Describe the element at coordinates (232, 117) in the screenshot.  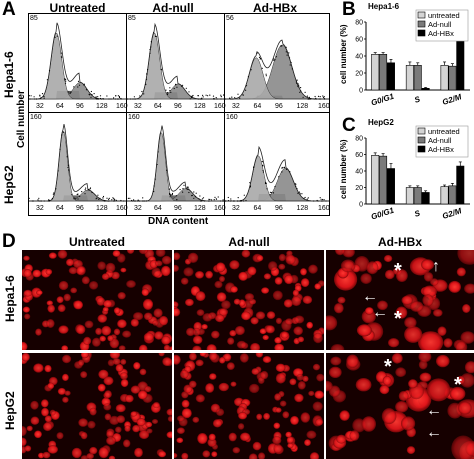
I see `flow-ymax-label: 160` at that location.